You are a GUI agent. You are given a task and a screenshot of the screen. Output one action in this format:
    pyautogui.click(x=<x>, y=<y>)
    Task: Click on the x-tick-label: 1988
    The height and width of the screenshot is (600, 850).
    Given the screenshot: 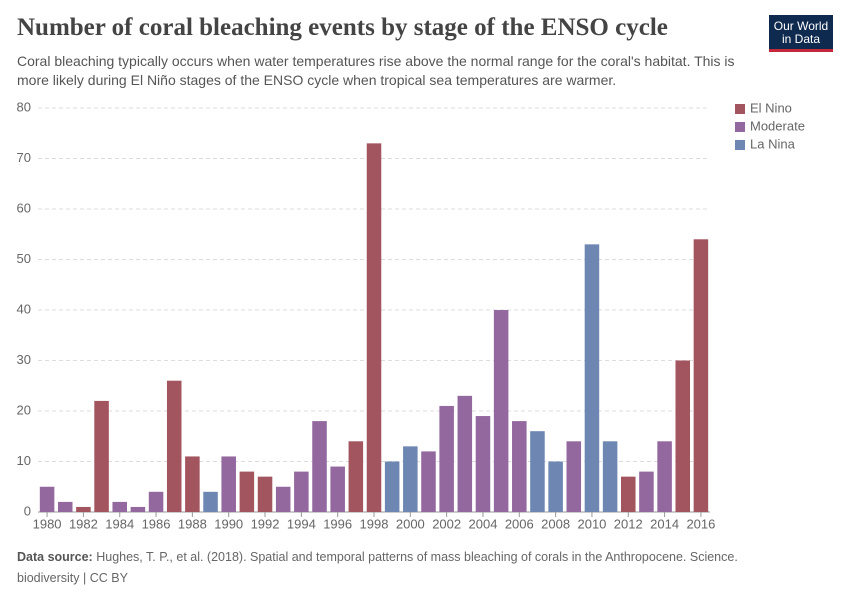 What is the action you would take?
    pyautogui.click(x=192, y=523)
    